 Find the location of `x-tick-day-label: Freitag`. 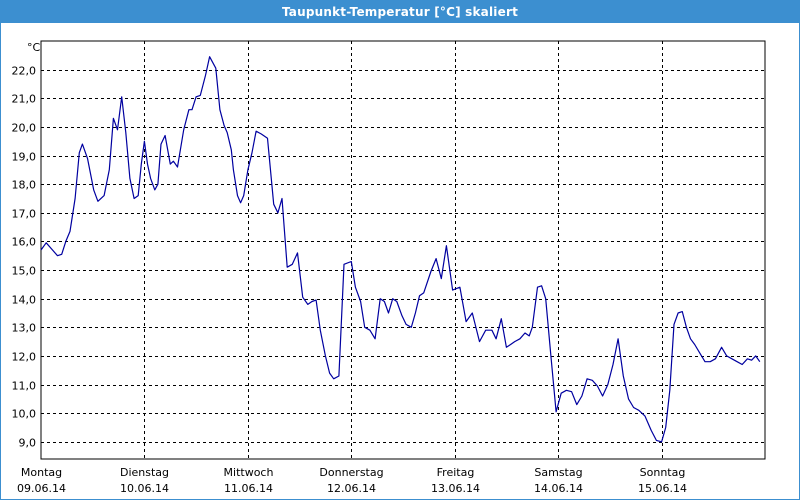

x-tick-day-label: Freitag is located at coordinates (456, 472).